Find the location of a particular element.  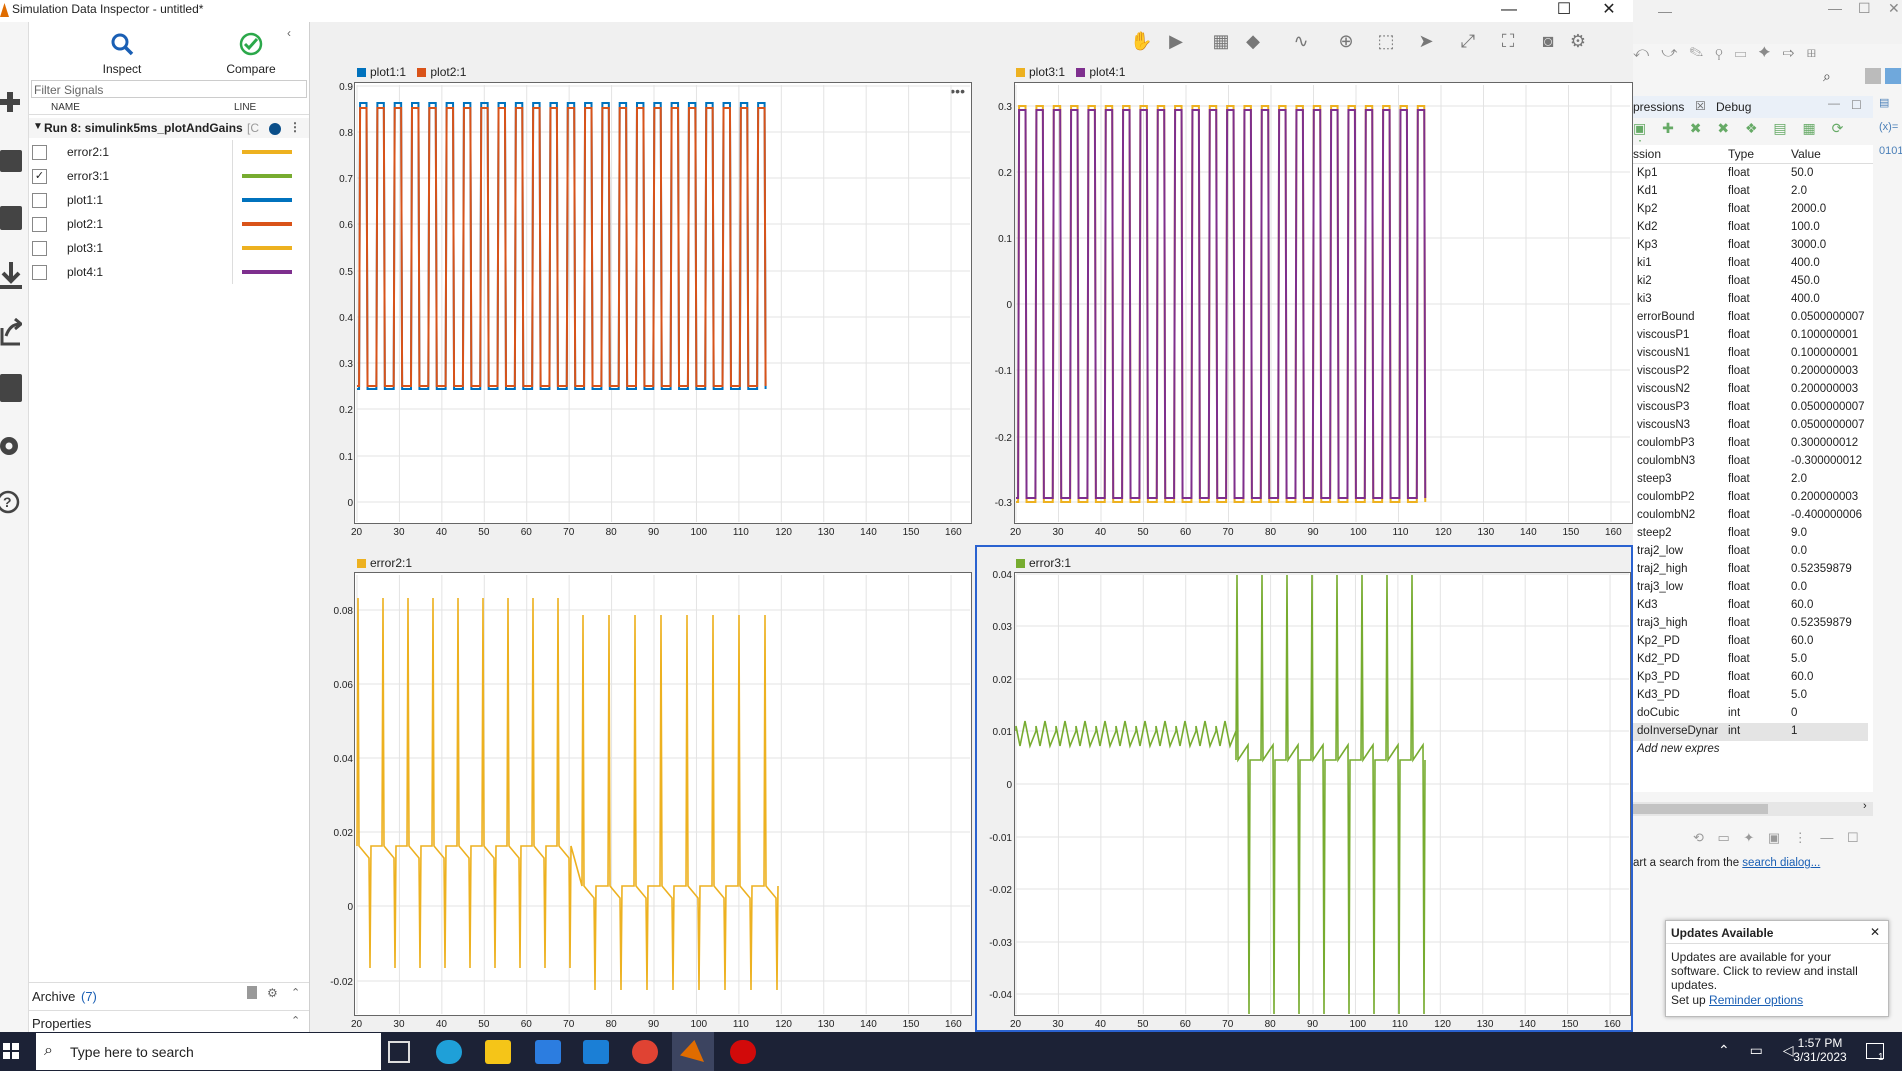

expression-row: Kp2 float 2000.0 is located at coordinates (1750, 210).